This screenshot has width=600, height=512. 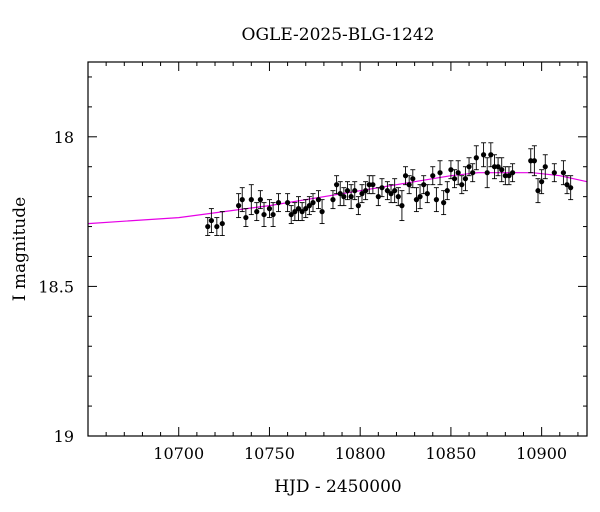 What do you see at coordinates (360, 453) in the screenshot?
I see `x-tick-label: 10800` at bounding box center [360, 453].